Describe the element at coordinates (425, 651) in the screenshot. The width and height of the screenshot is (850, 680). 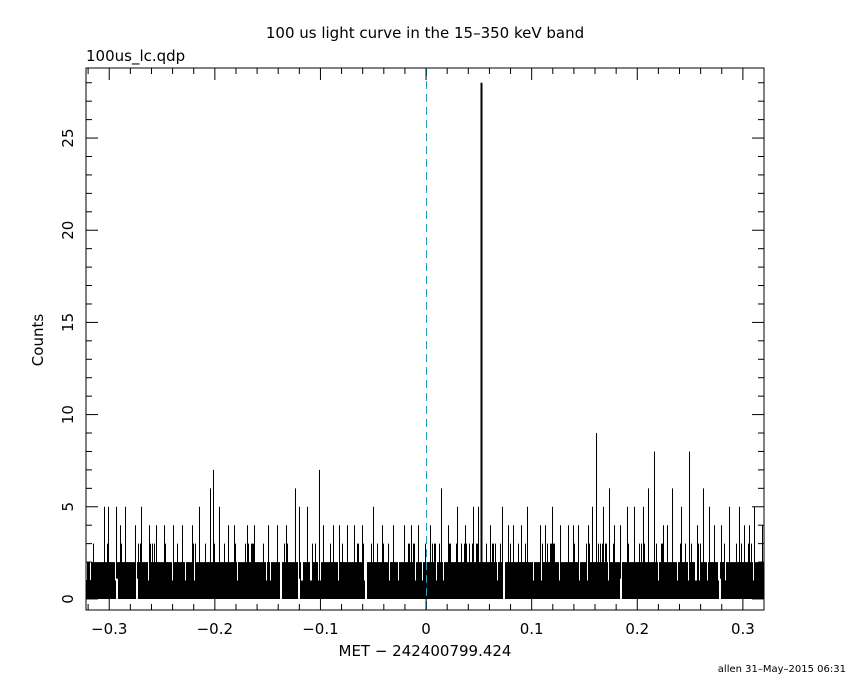
I see `x-axis-label: MET − 242400799.424` at that location.